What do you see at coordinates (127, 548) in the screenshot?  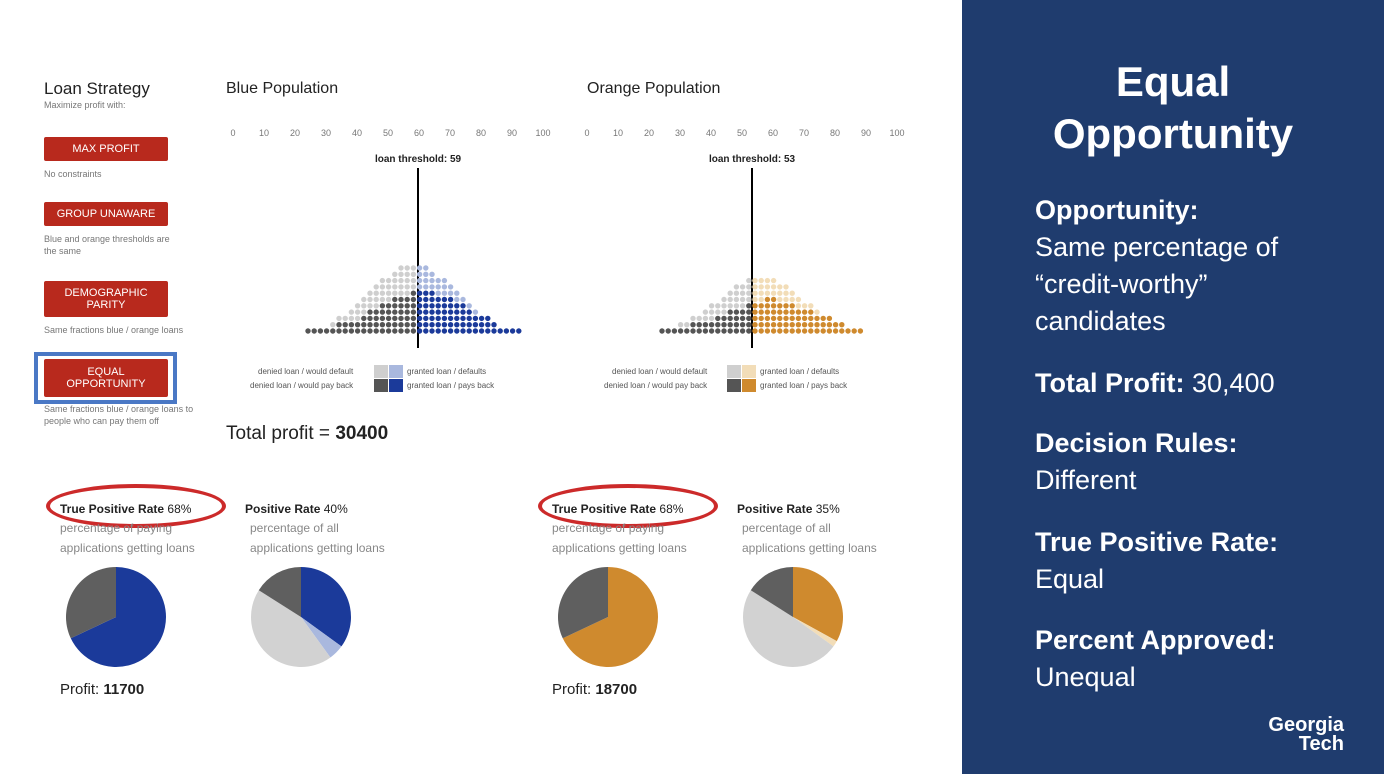 I see `blue-tpr-desc-line2: applications getting loans` at bounding box center [127, 548].